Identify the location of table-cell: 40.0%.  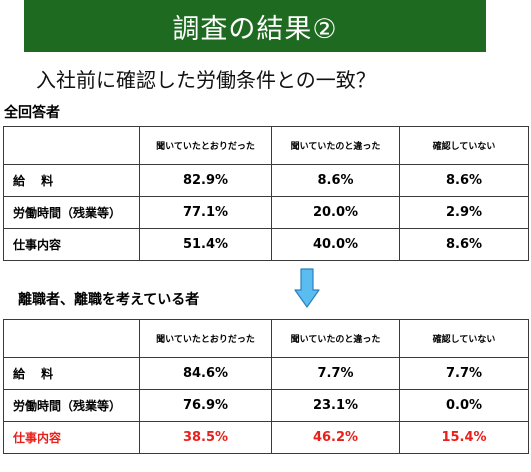
(335, 244).